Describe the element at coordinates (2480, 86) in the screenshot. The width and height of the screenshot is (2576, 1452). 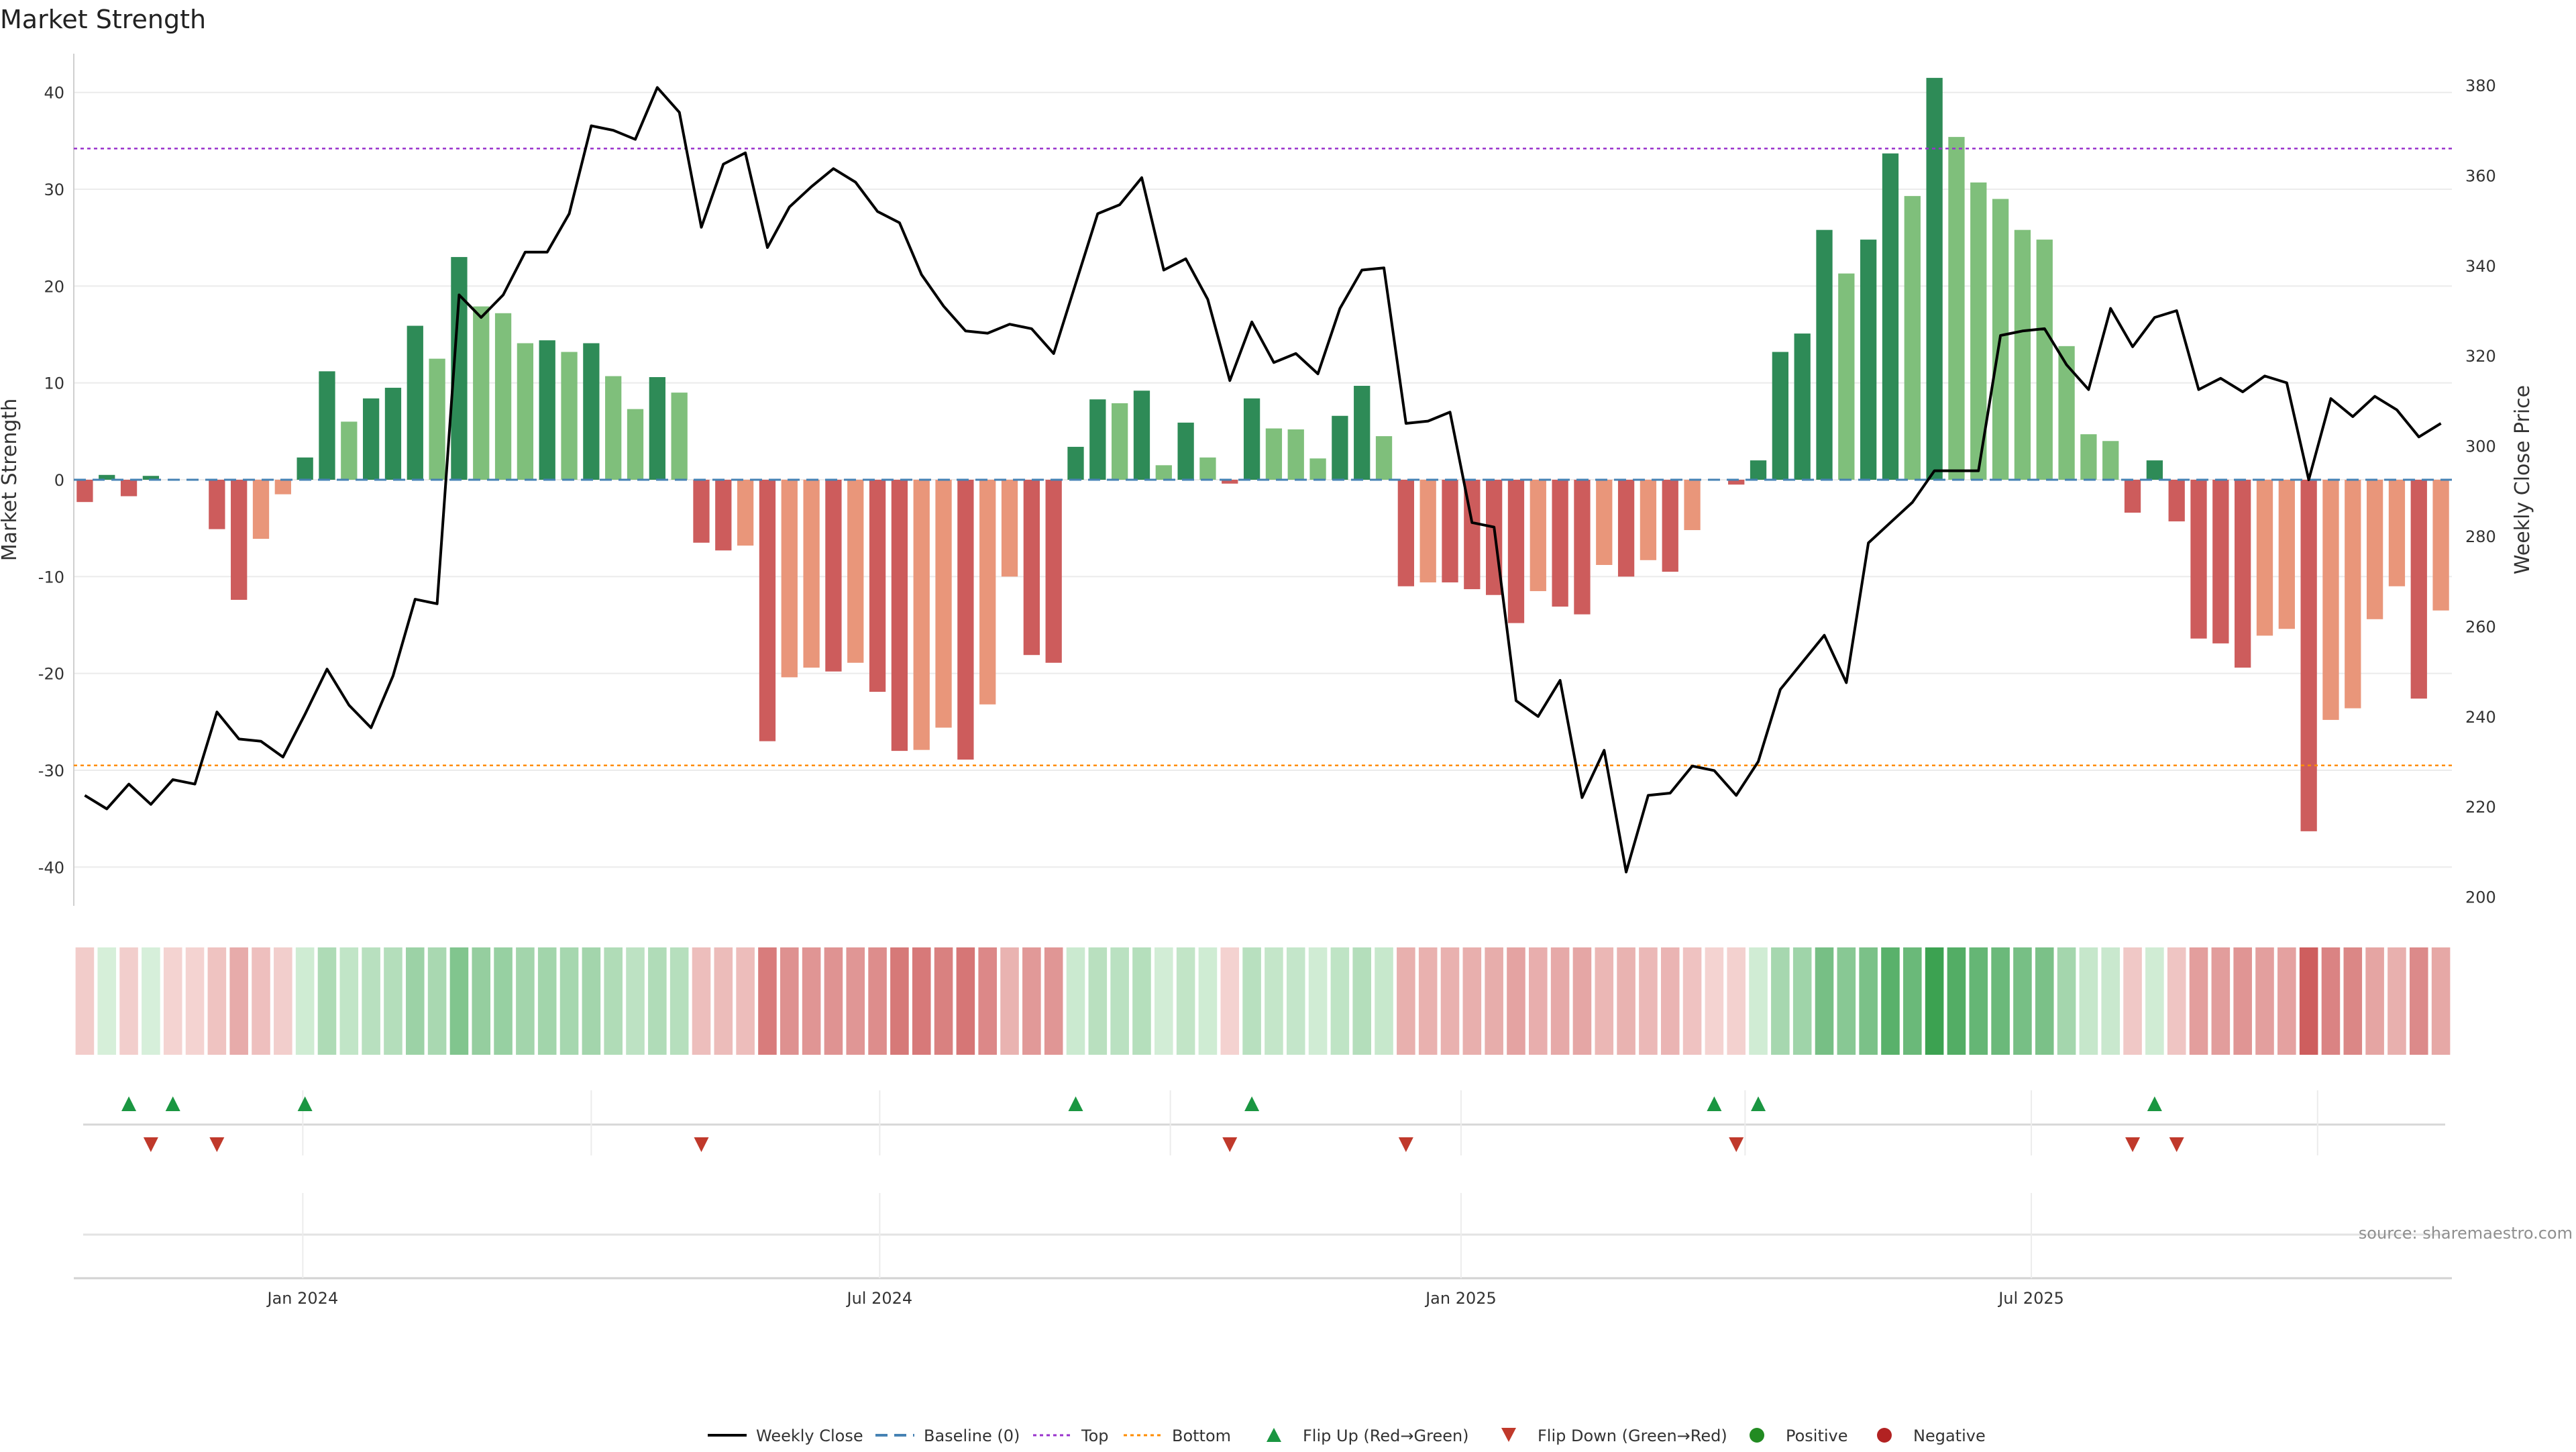
I see `right-tick-label: 380` at that location.